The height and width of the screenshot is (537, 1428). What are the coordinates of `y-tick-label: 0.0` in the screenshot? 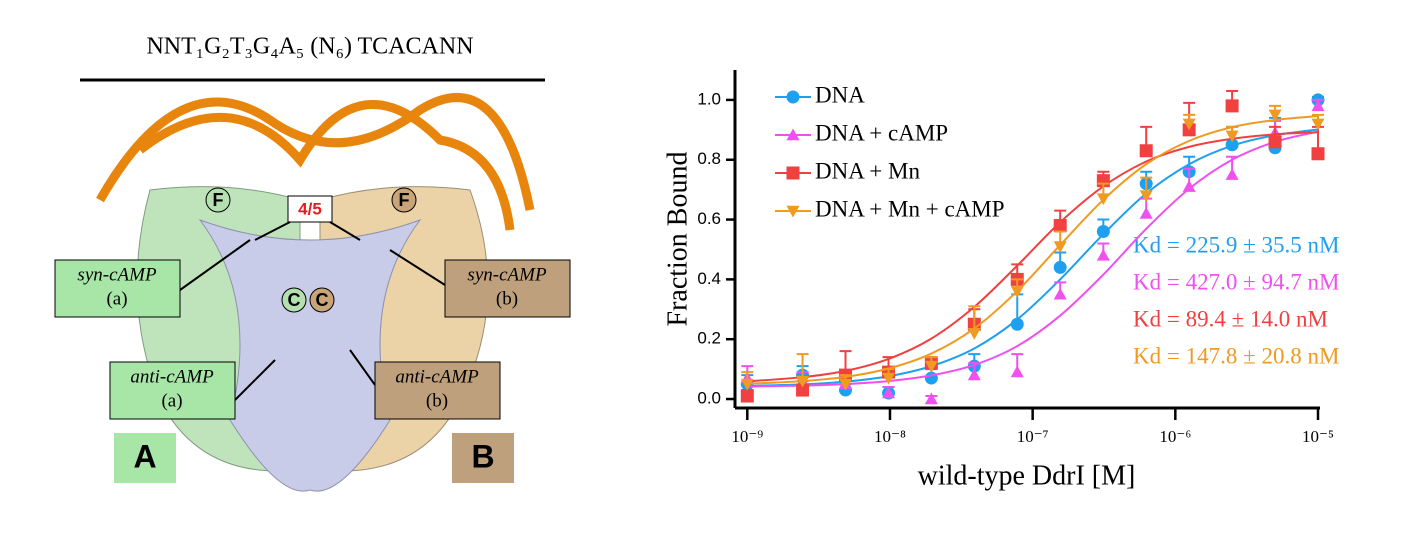 It's located at (709, 398).